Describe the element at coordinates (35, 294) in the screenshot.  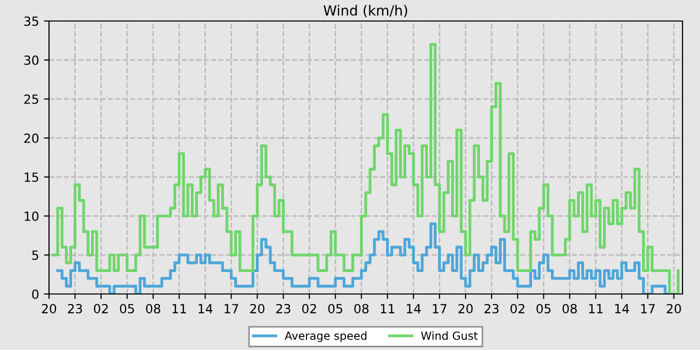
I see `y-tick-label: 0` at that location.